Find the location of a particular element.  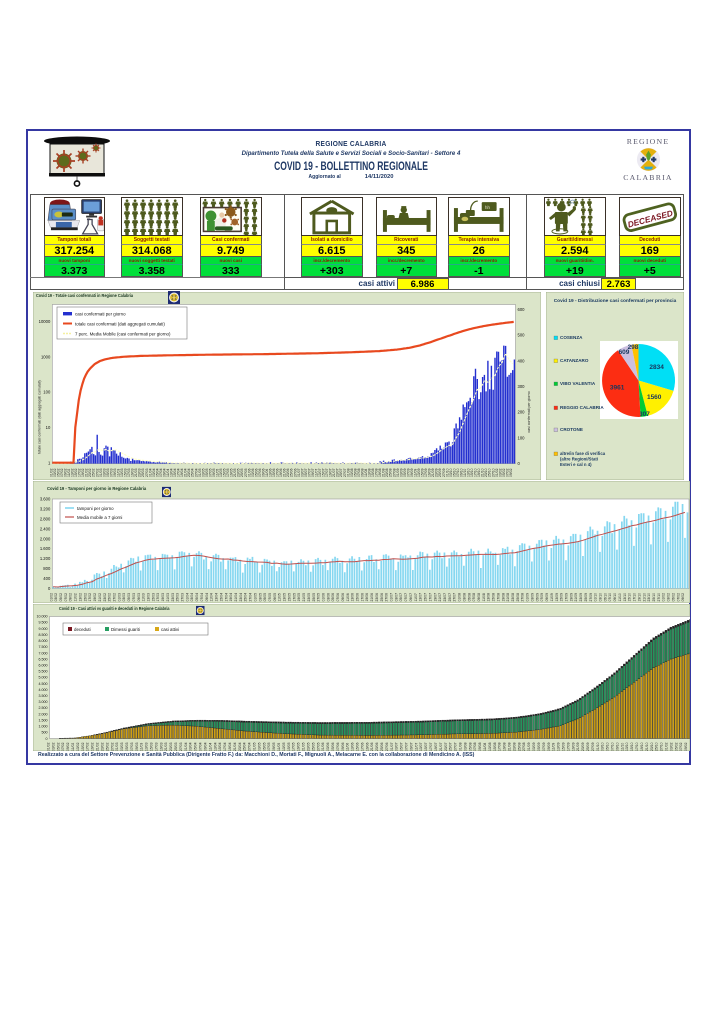

svg-text: 21/05 is located at coordinates (304, 597).